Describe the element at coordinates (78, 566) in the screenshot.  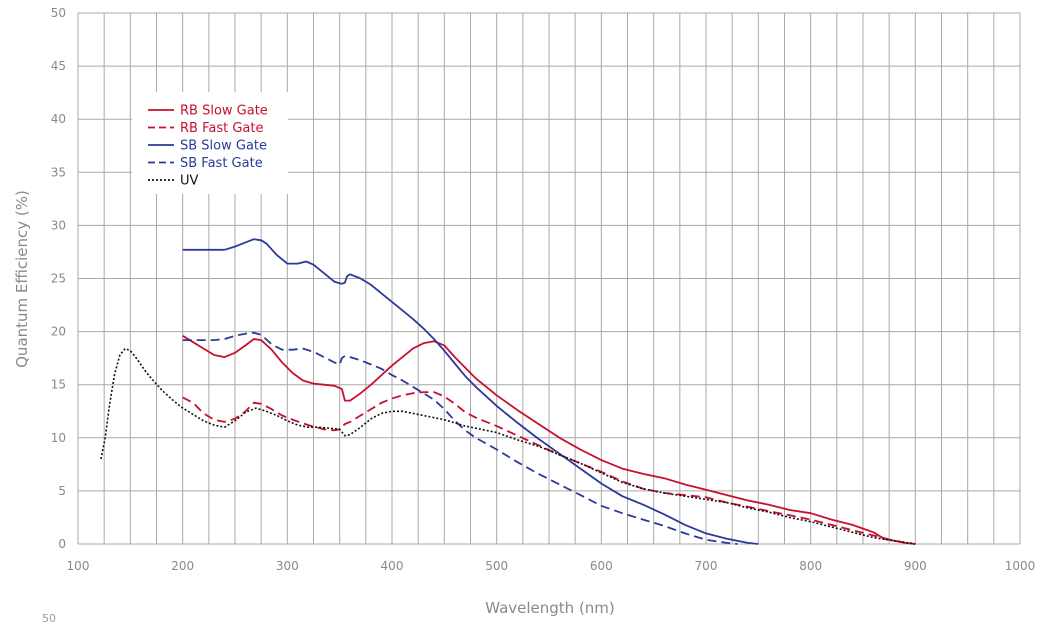
I see `x-tick-label: 100` at that location.